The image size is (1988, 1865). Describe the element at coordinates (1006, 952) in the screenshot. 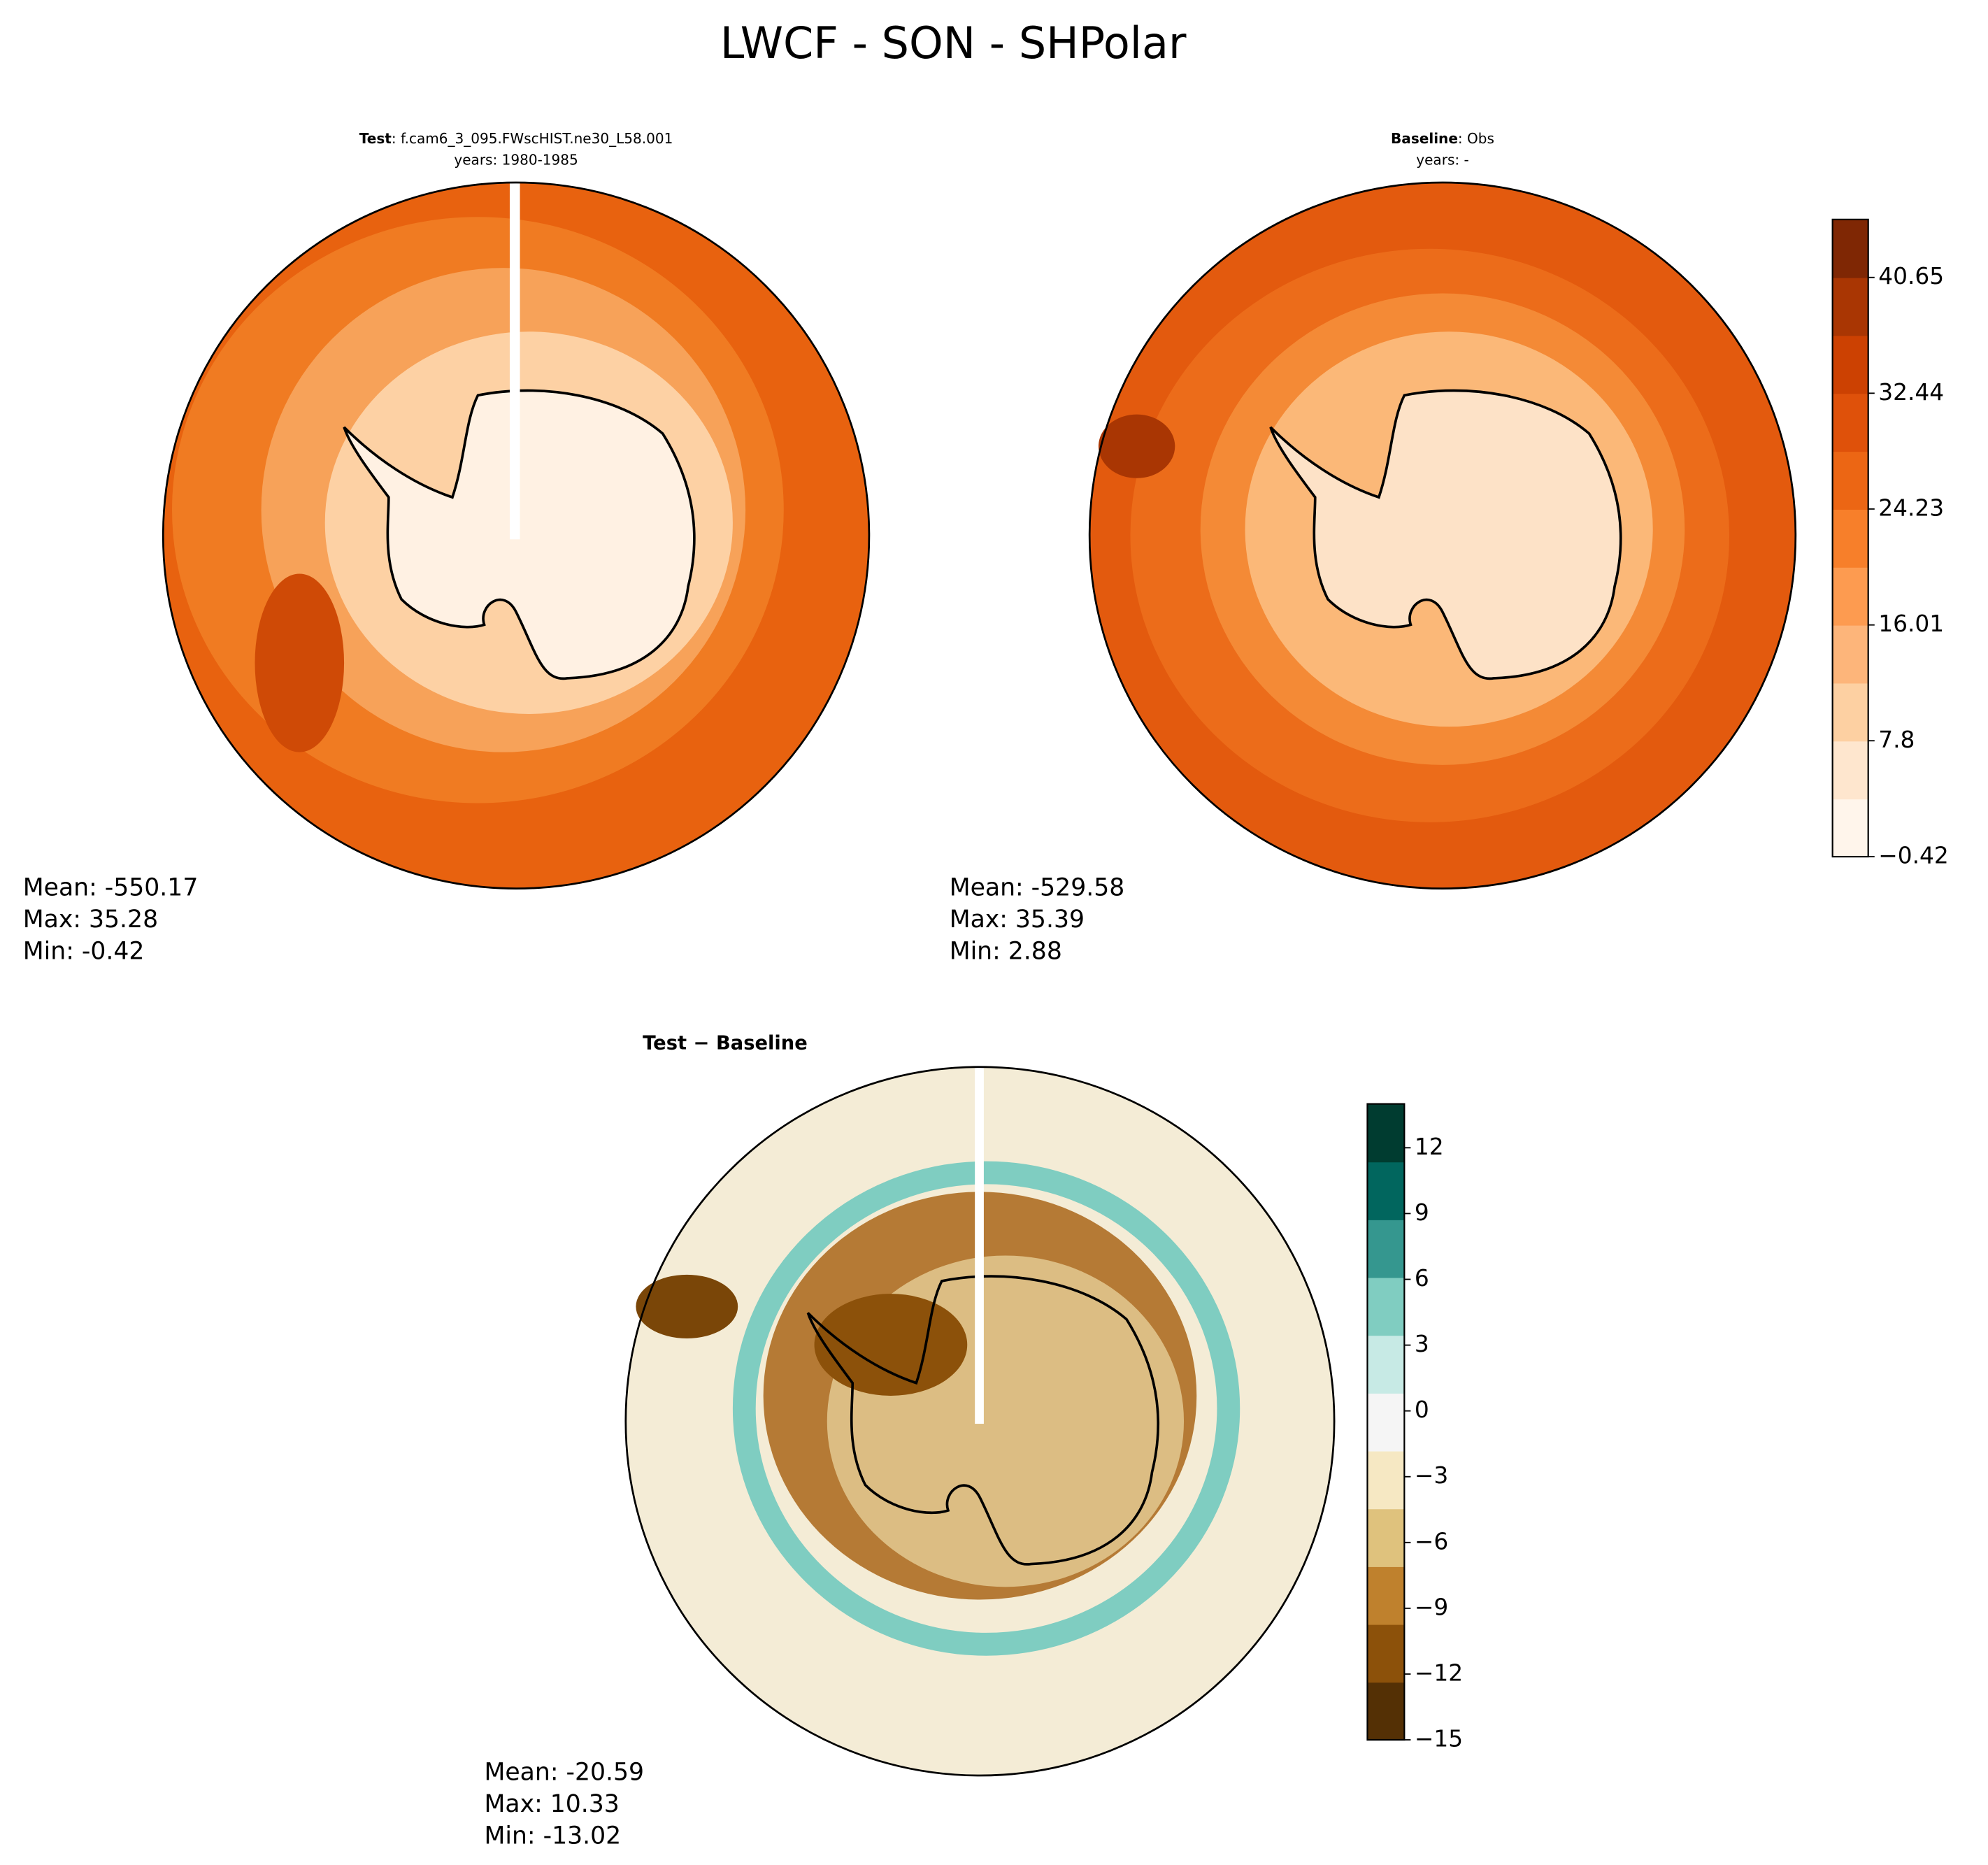

I see `stat: Min: 2.88` at that location.